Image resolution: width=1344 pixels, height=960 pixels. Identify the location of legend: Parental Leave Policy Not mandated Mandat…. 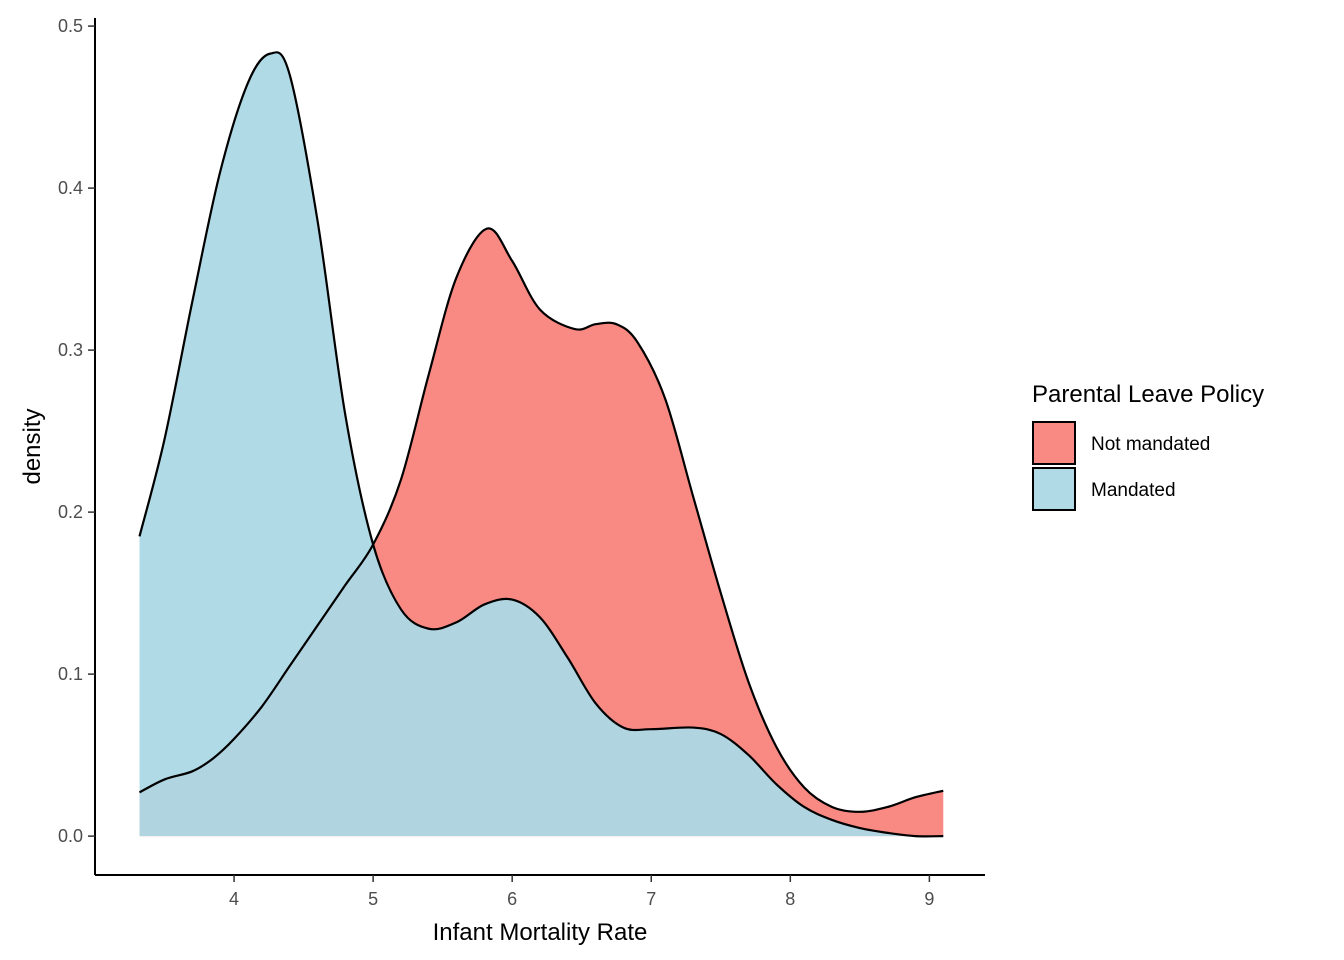
(1148, 446).